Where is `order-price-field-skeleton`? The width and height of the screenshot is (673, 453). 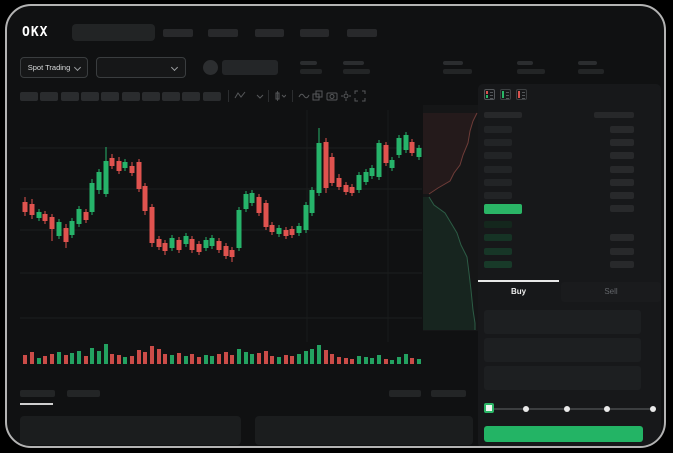 order-price-field-skeleton is located at coordinates (562, 322).